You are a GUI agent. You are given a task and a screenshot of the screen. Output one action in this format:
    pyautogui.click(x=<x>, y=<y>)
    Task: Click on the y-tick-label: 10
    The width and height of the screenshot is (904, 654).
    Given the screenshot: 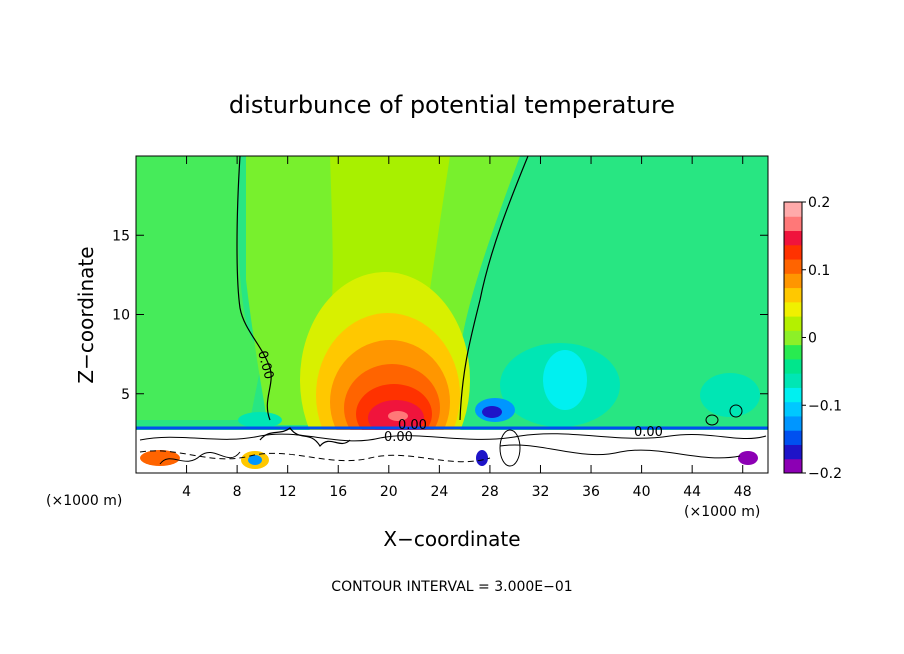 What is the action you would take?
    pyautogui.click(x=121, y=316)
    